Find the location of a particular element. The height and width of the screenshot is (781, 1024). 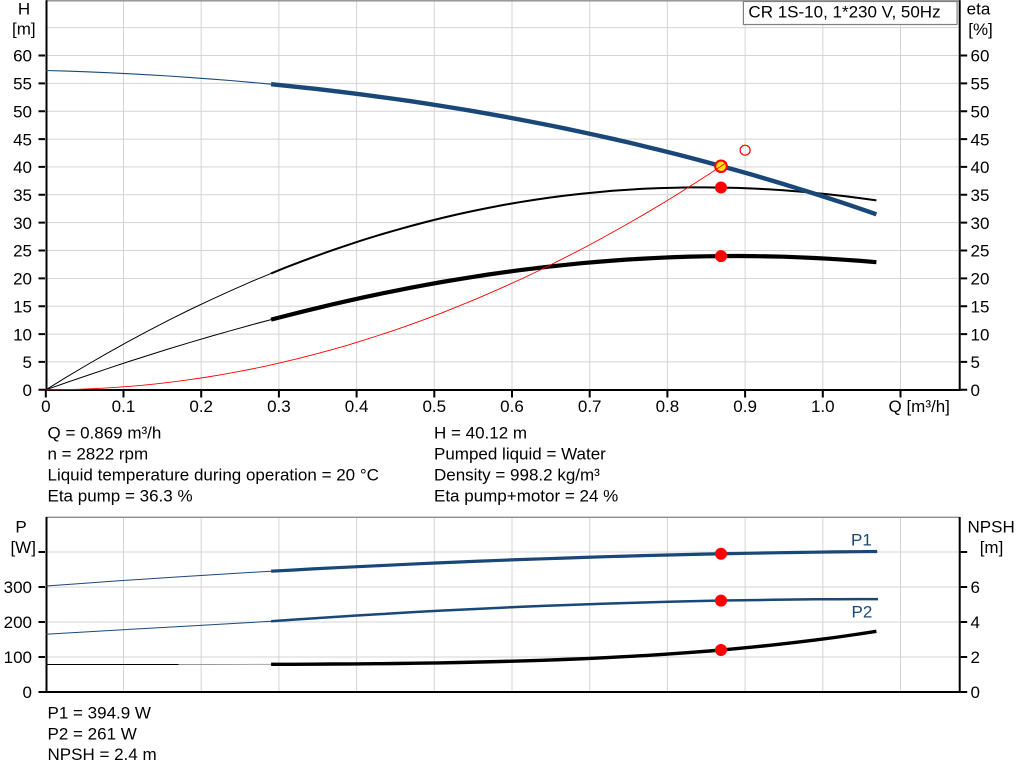

svg-text: Eta pump = 36.3 % is located at coordinates (120, 496).